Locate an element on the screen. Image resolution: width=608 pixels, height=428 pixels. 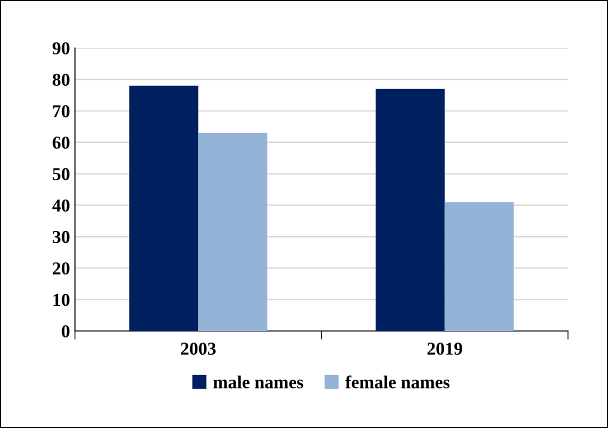
y-tick-label: 30 is located at coordinates (61, 237).